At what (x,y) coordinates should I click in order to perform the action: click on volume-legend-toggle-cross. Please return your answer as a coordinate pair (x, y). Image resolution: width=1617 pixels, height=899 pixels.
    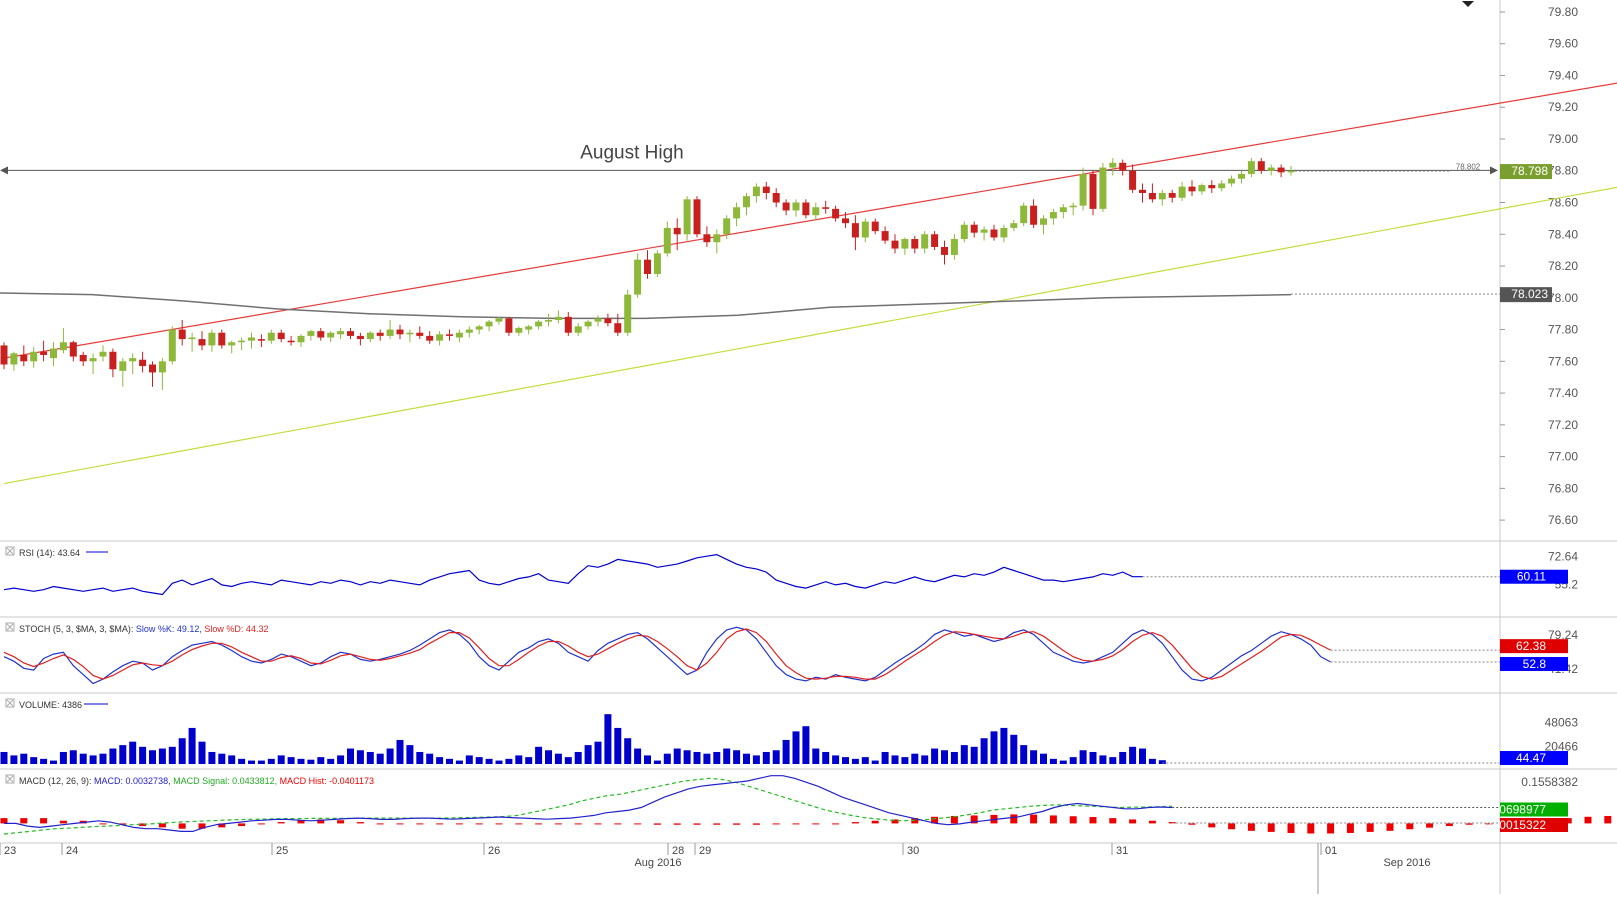
    Looking at the image, I should click on (10, 703).